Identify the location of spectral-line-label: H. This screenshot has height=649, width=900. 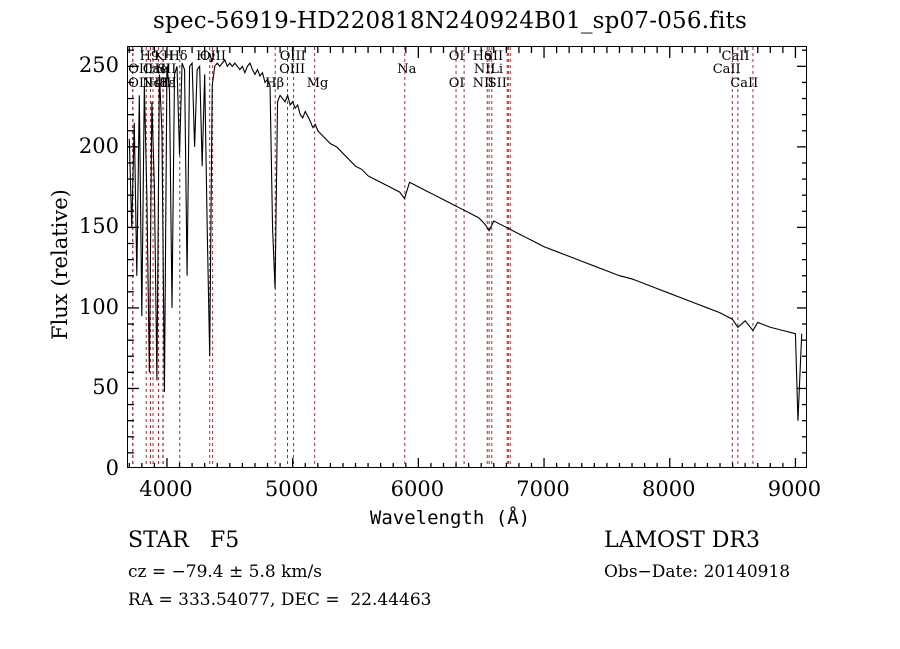
(168, 56).